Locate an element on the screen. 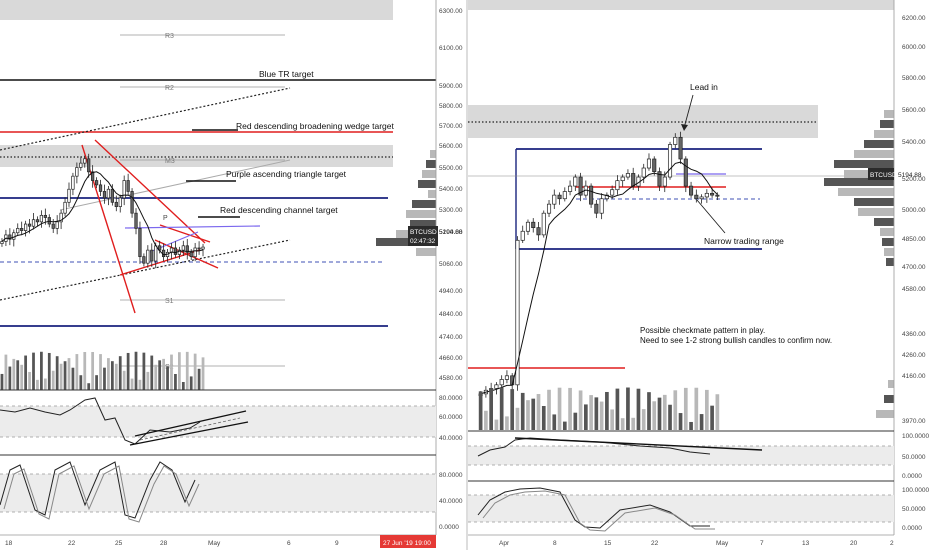 Image resolution: width=932 pixels, height=550 pixels. purple-triangle-target-label: Purple ascending triangle target is located at coordinates (286, 174).